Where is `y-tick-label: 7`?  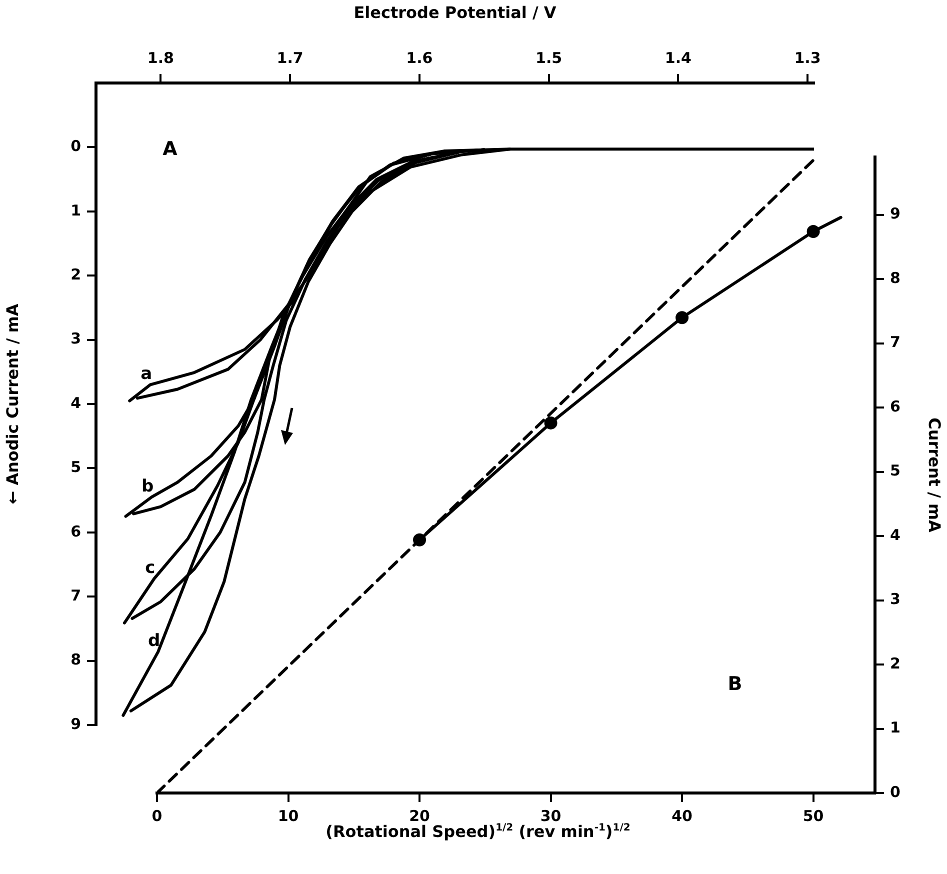
y-tick-label: 7 is located at coordinates (75, 595).